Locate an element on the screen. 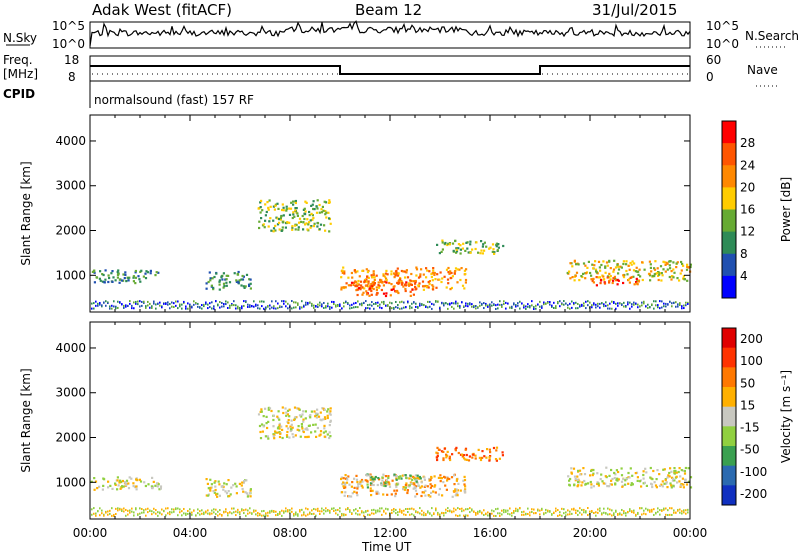  colorbar-label: Power [dB] is located at coordinates (786, 209).